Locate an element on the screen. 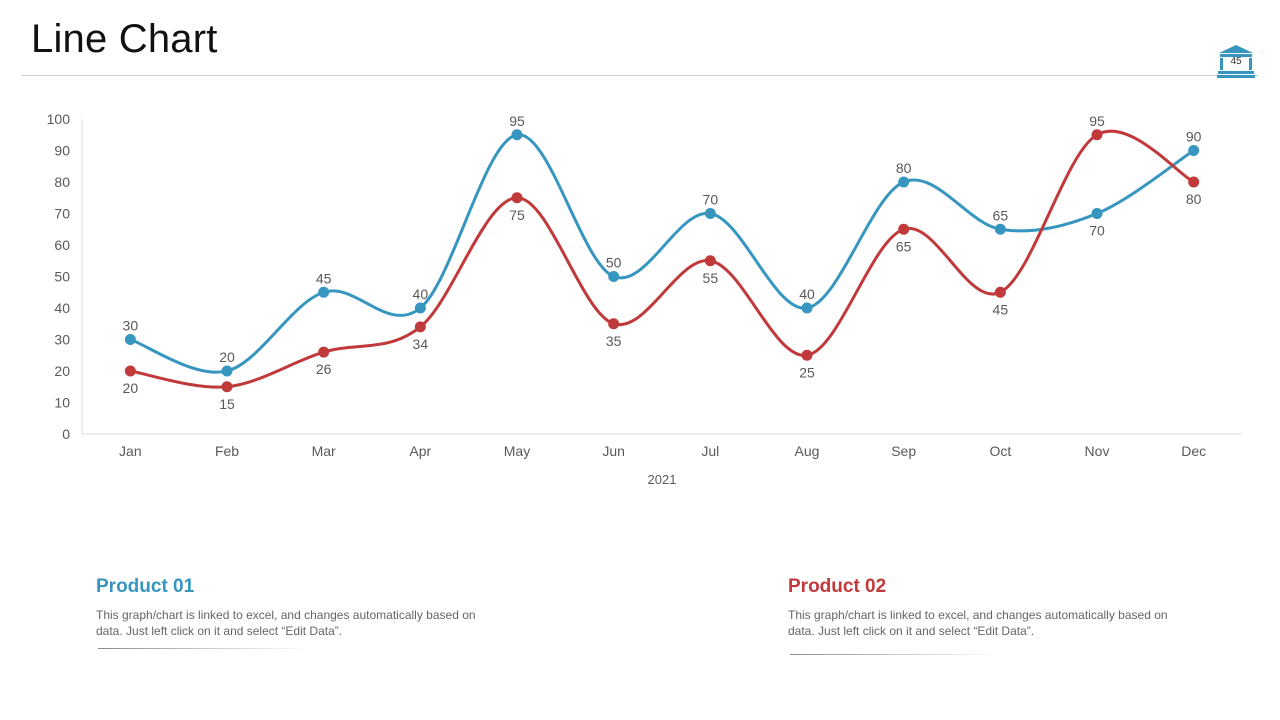  title-divider is located at coordinates (640, 75).